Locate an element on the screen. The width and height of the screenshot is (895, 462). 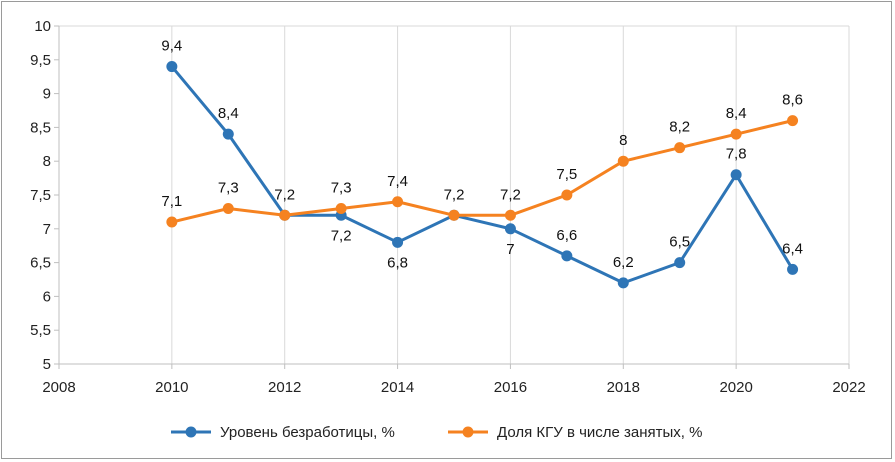
x-tick-label: 2016 is located at coordinates (510, 387).